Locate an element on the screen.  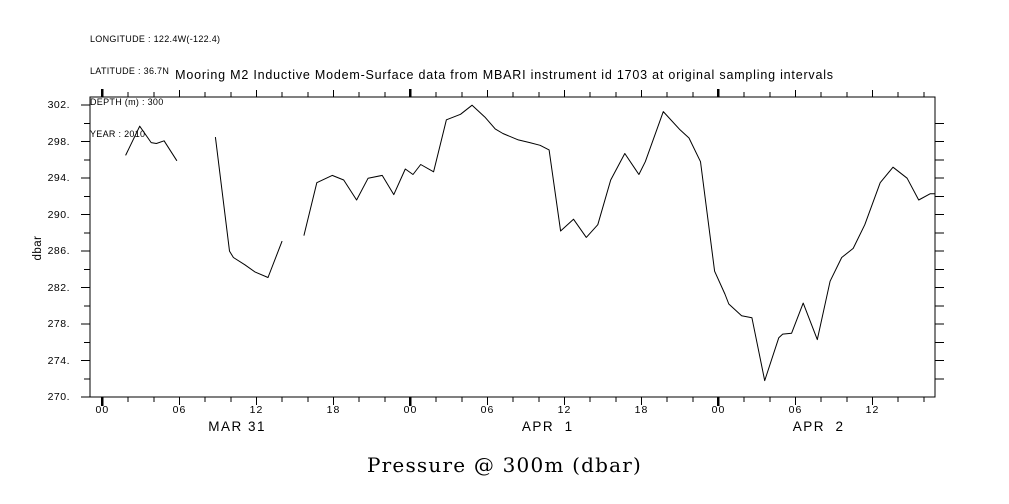
y-tick-label: 270. is located at coordinates (58, 397).